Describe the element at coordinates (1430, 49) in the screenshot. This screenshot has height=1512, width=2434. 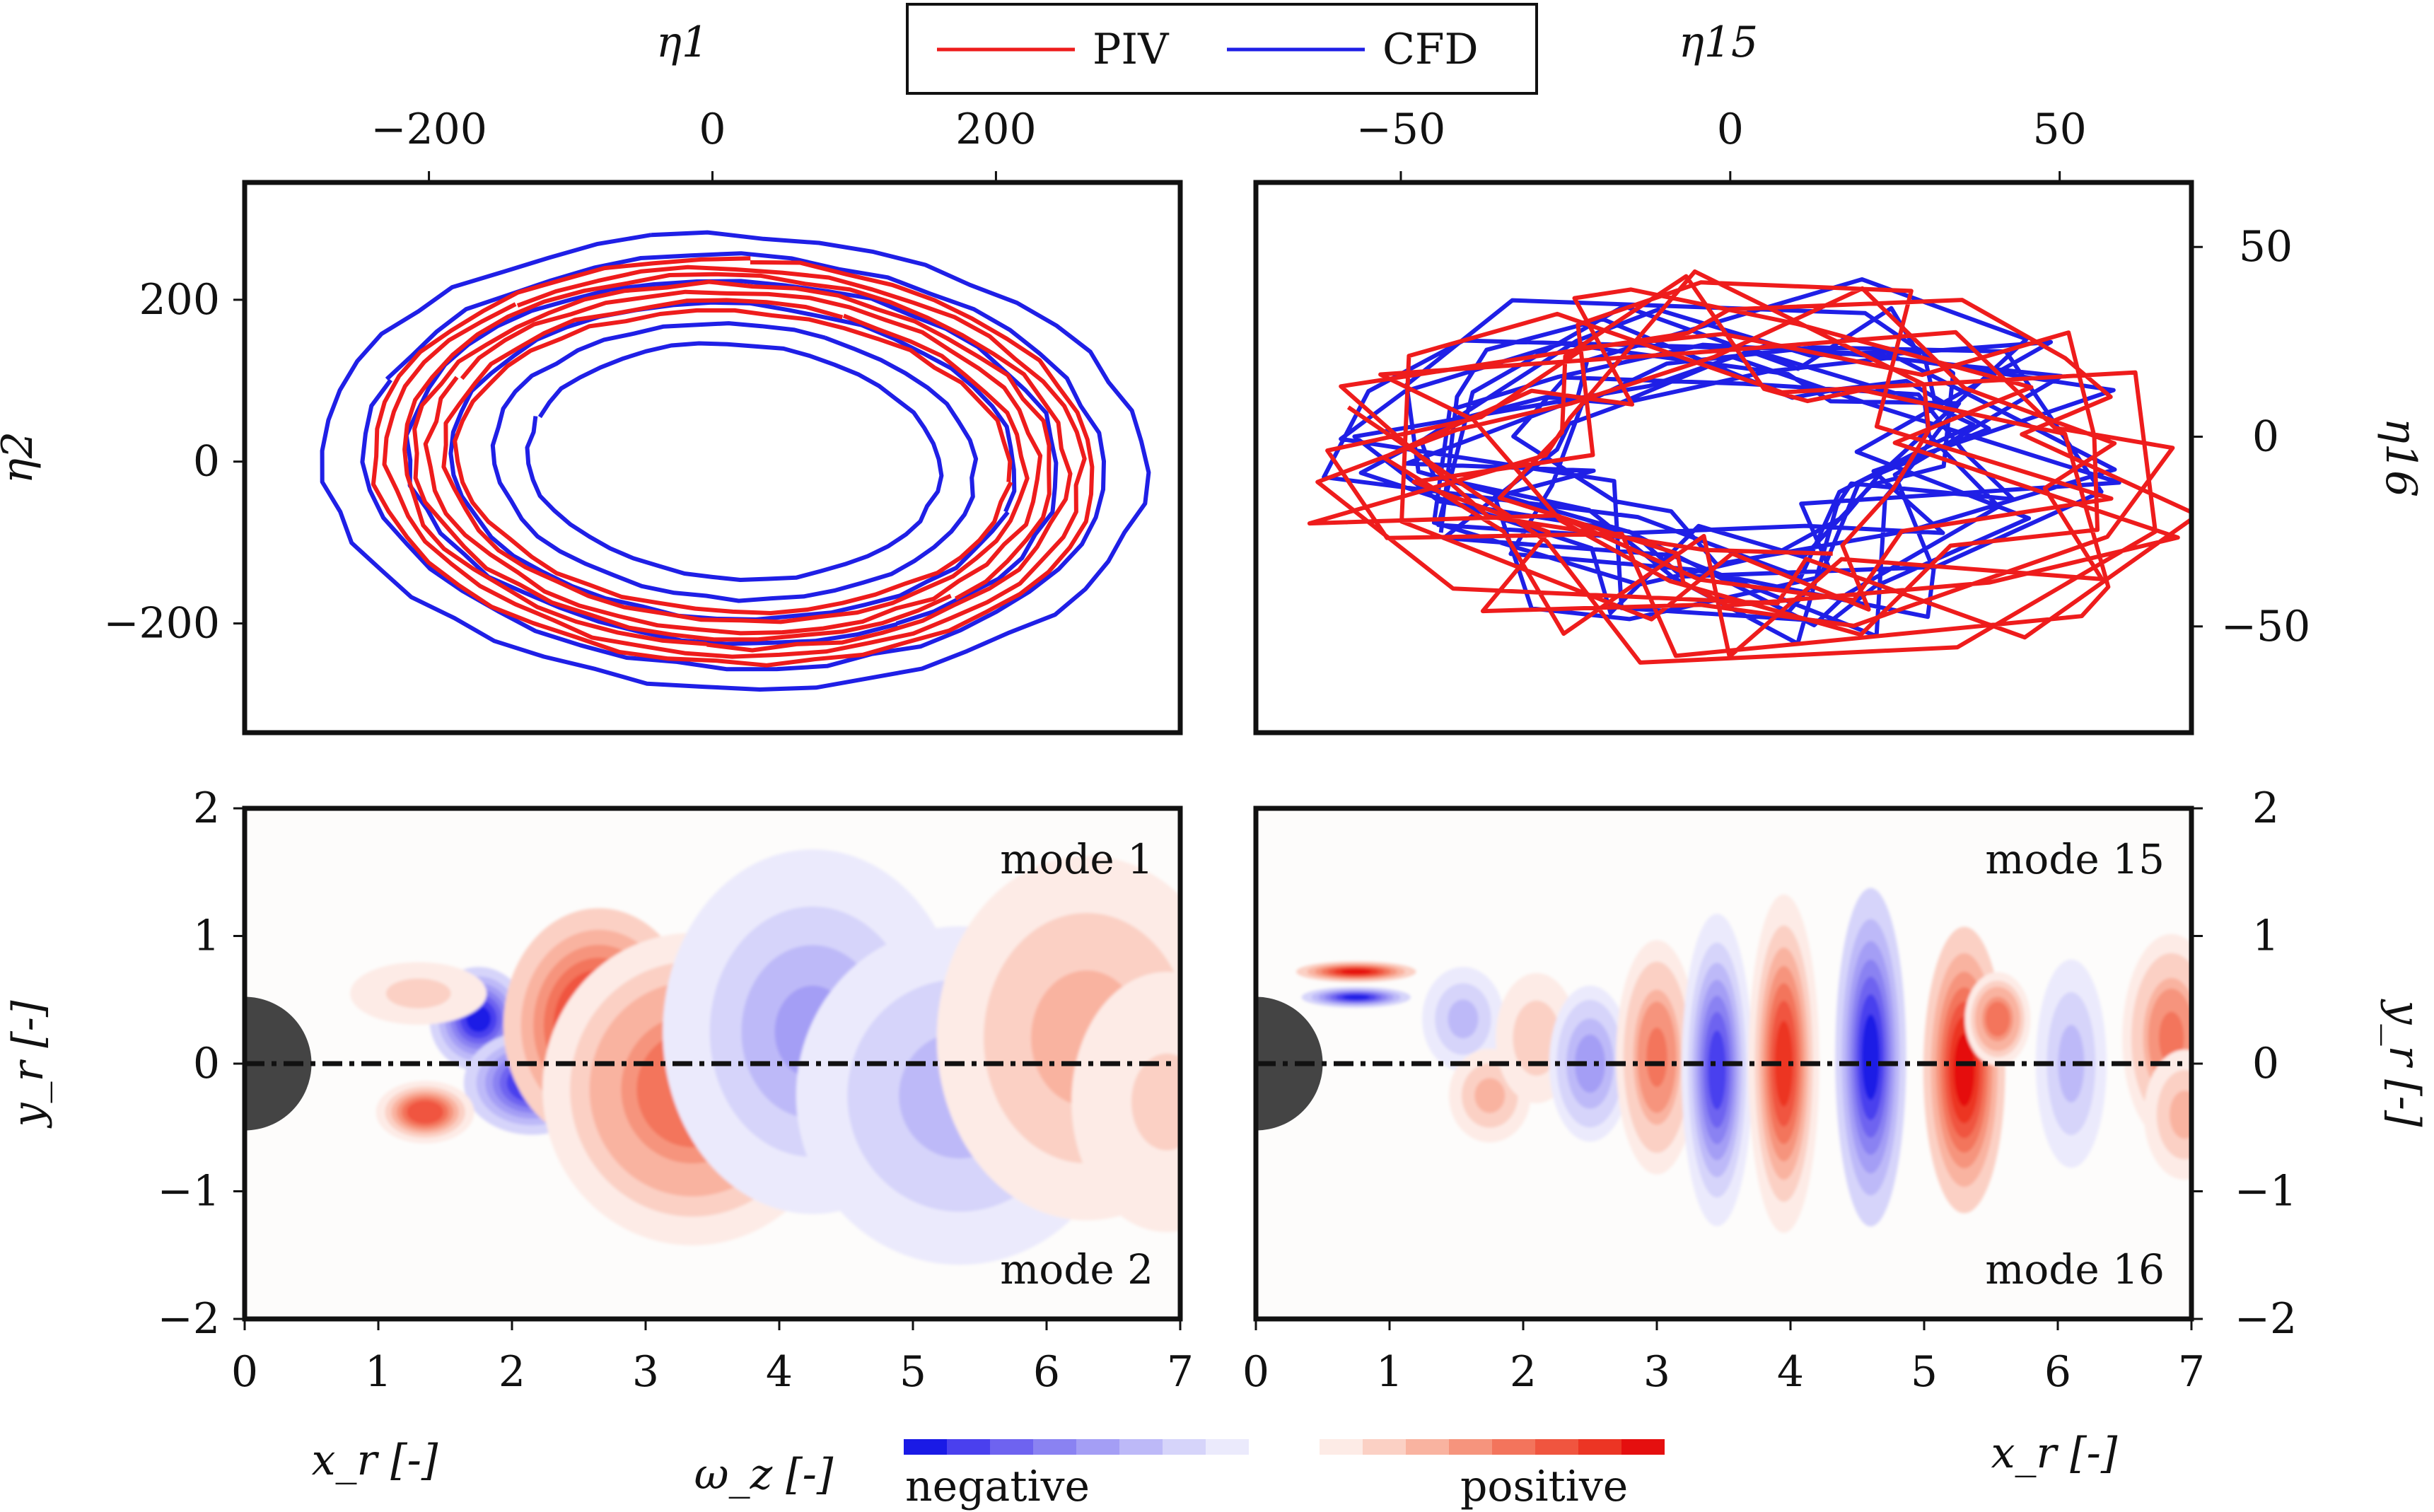
I see `legend-label-cfd: CFD` at that location.